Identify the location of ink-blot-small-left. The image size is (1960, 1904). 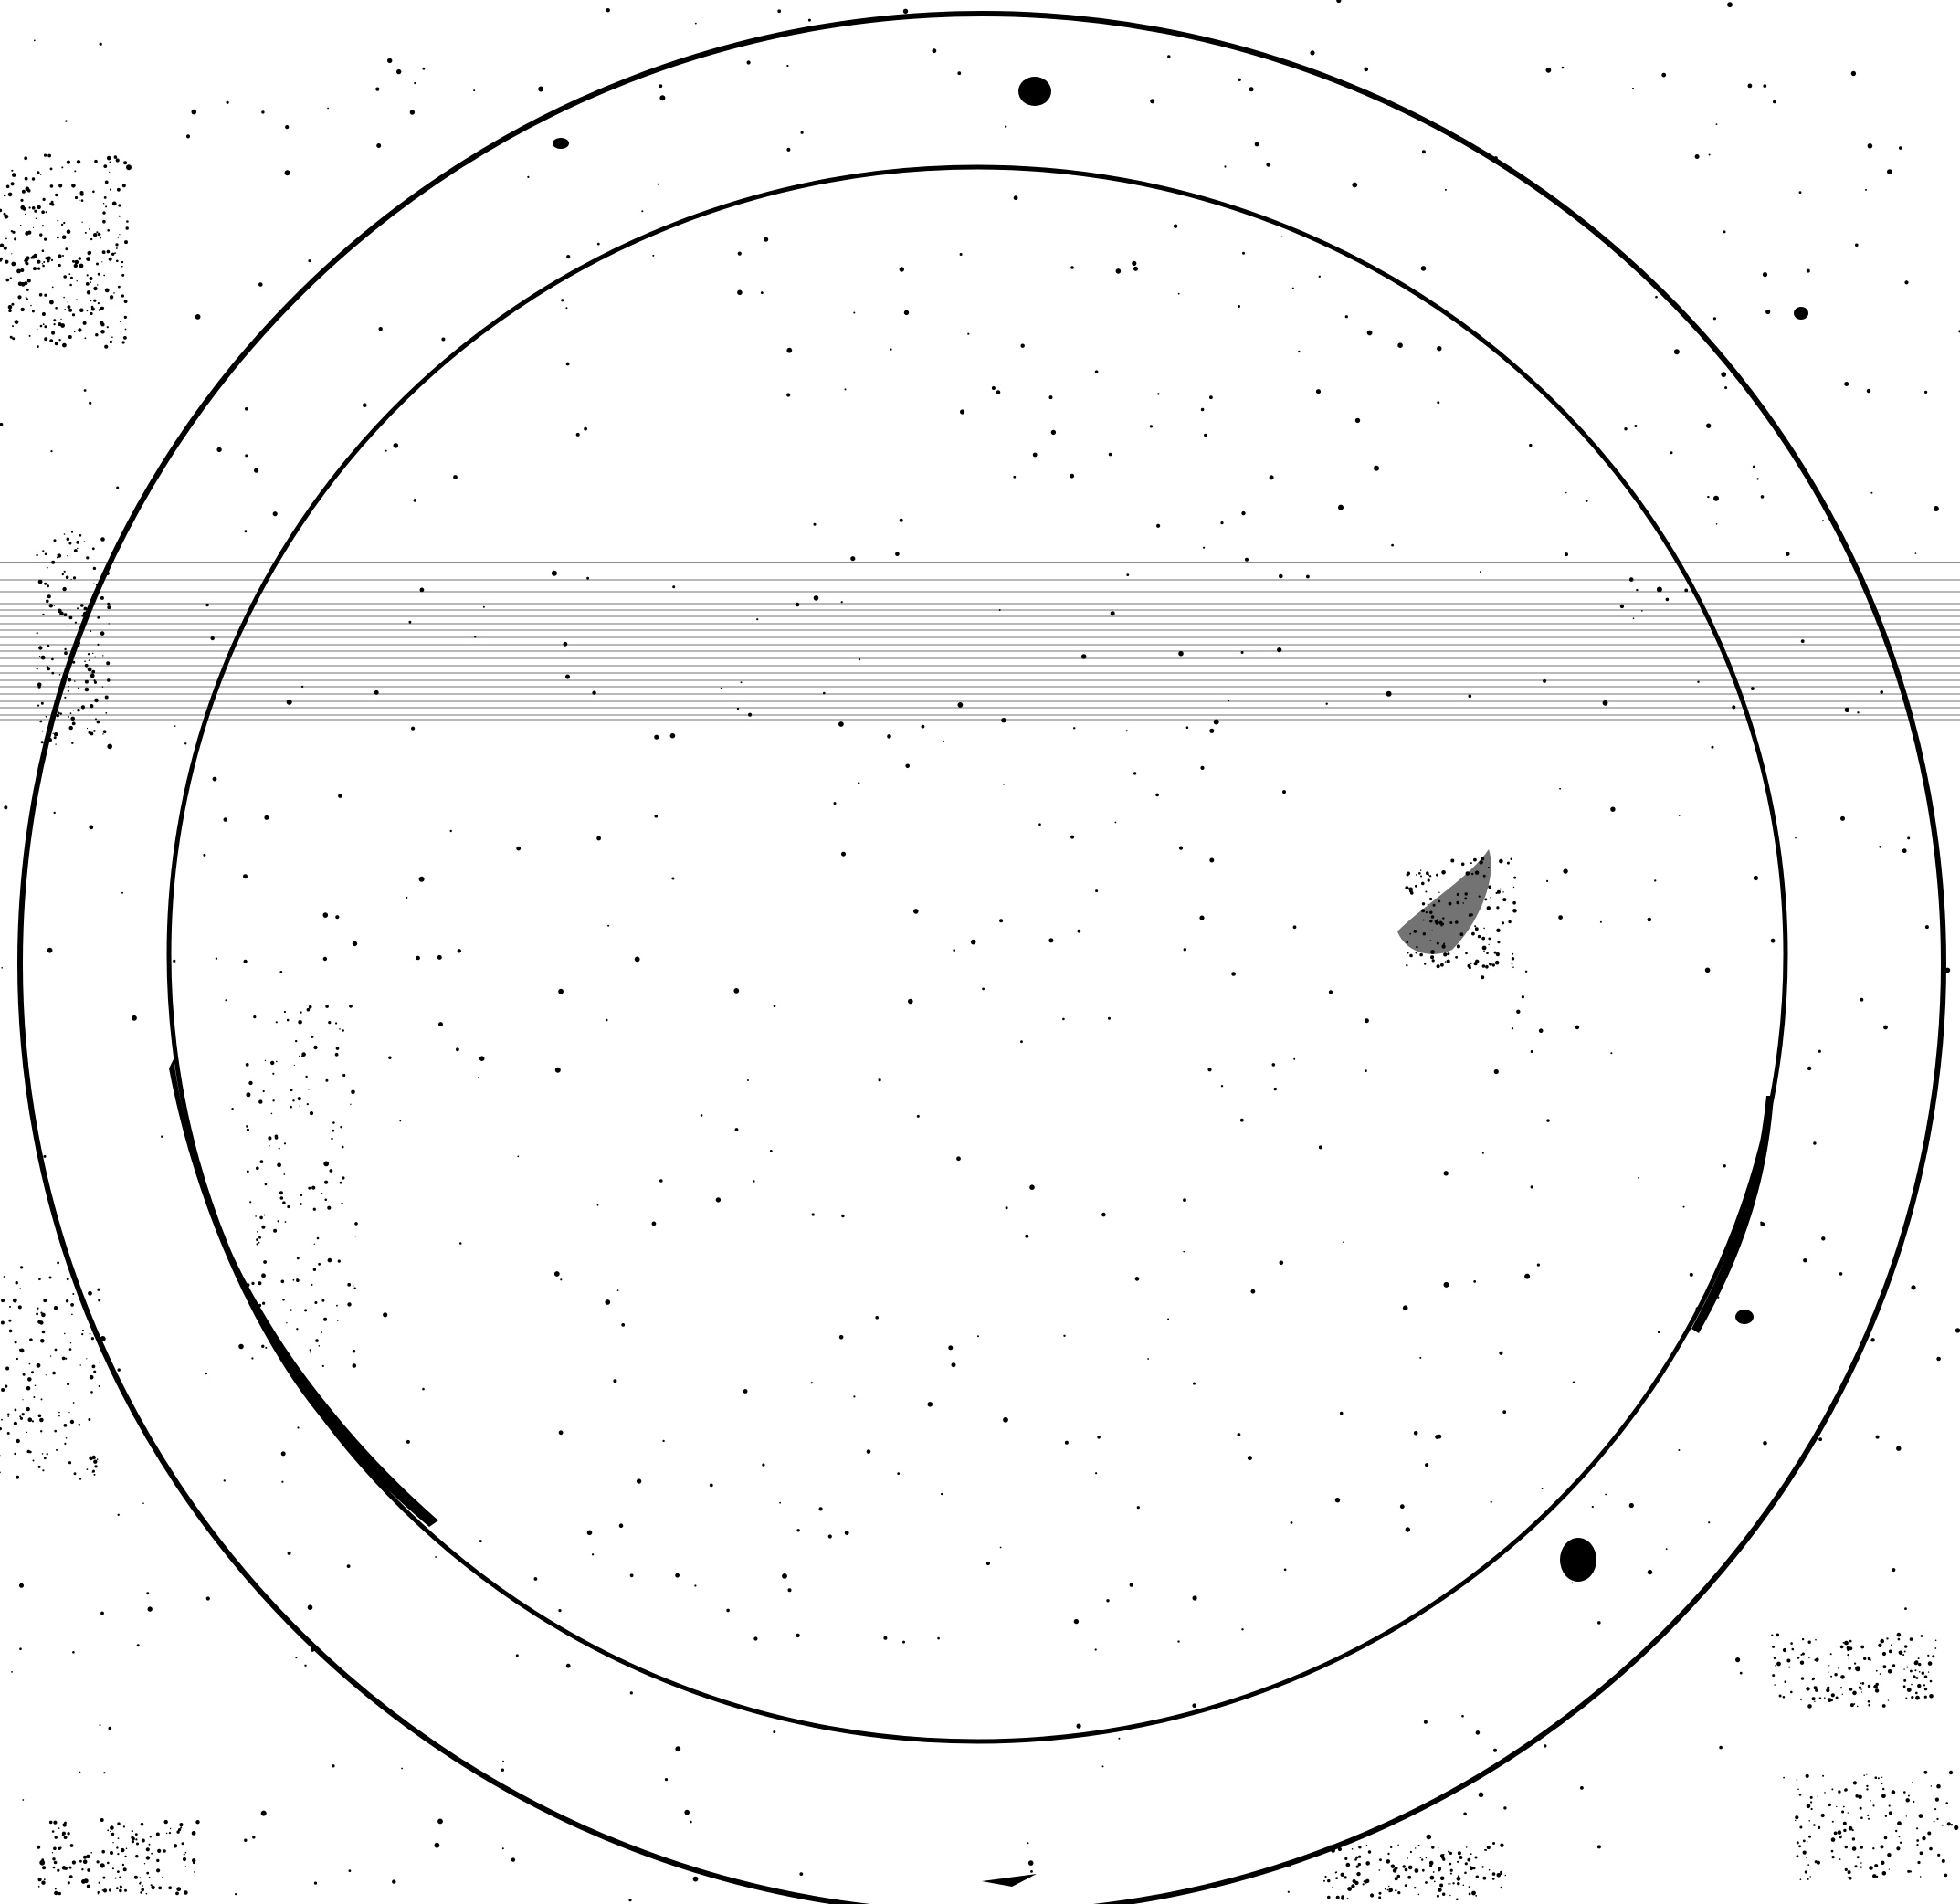
(561, 144).